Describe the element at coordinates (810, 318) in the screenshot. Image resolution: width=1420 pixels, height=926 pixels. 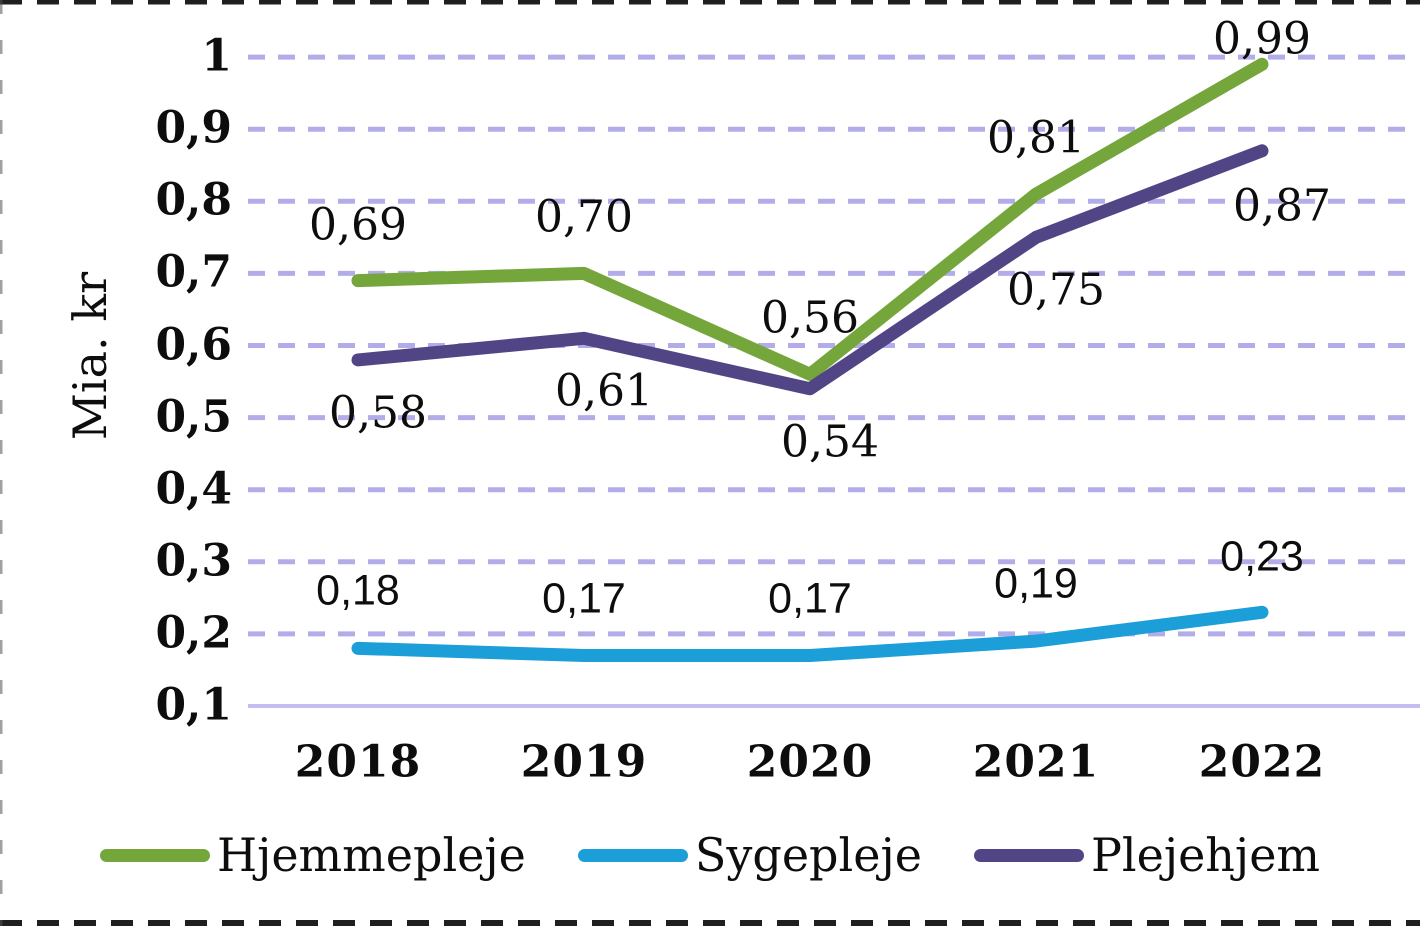
I see `data-label-hjemmepleje: 0,56` at that location.